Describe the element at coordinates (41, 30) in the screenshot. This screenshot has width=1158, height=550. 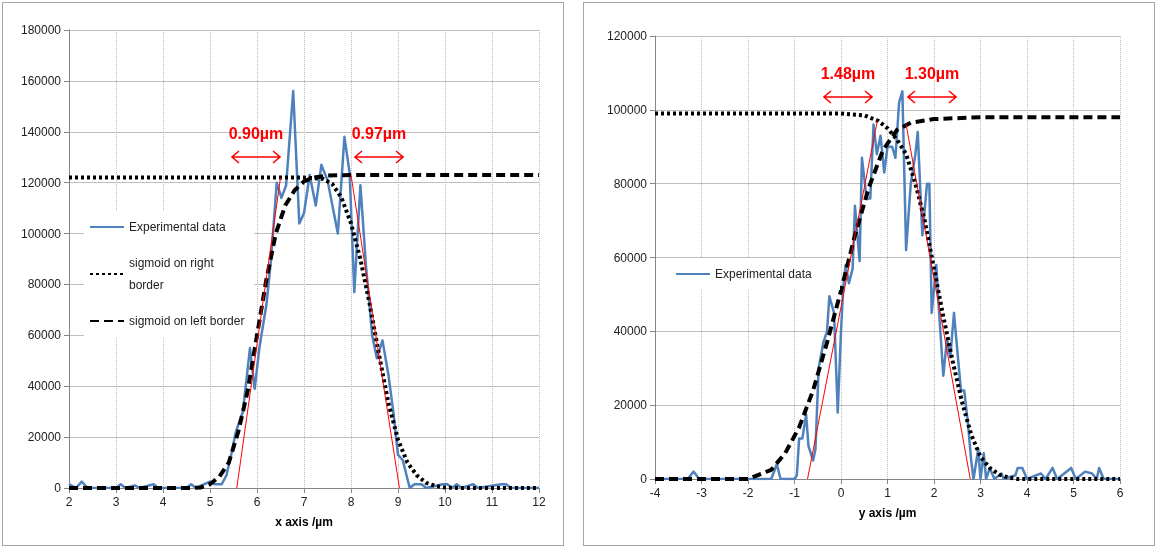
I see `y-tick-label: 180000` at that location.